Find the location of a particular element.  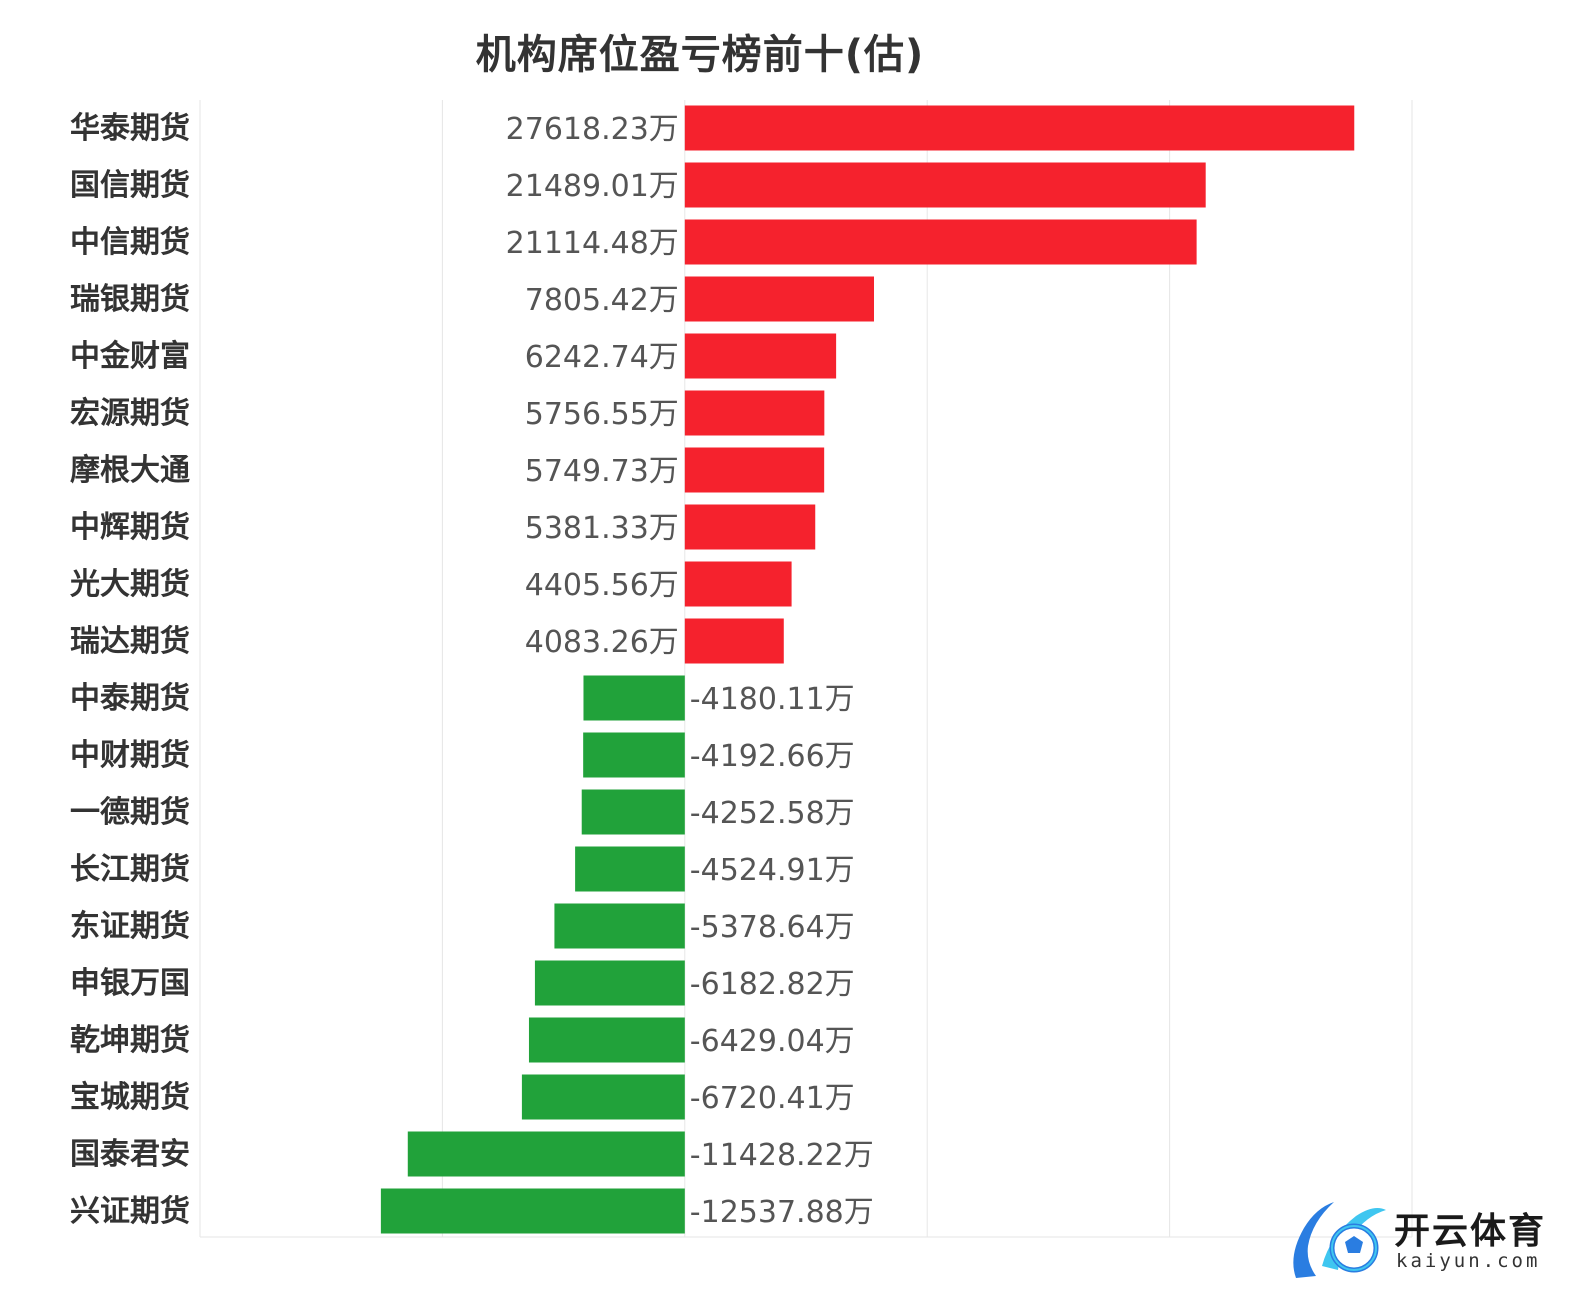

data-label: -11428.22万 is located at coordinates (782, 1155).